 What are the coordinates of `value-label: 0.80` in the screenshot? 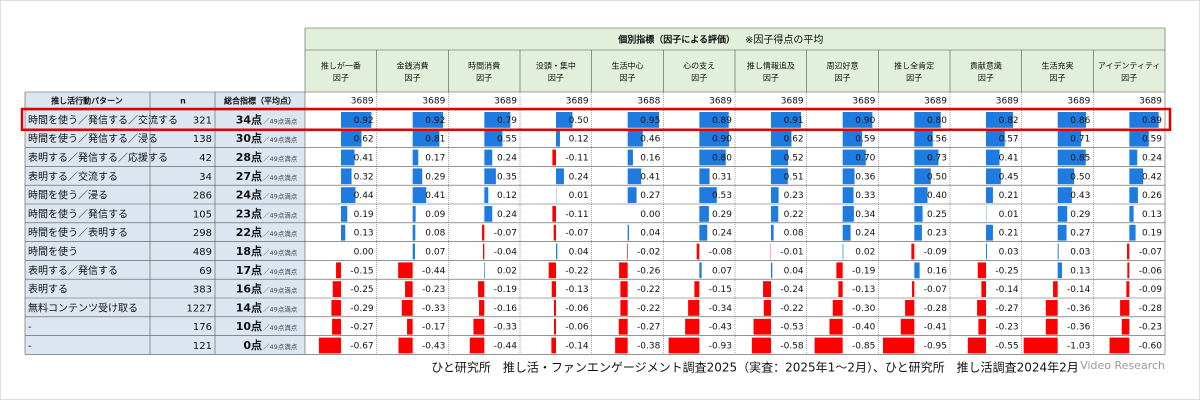 It's located at (937, 121).